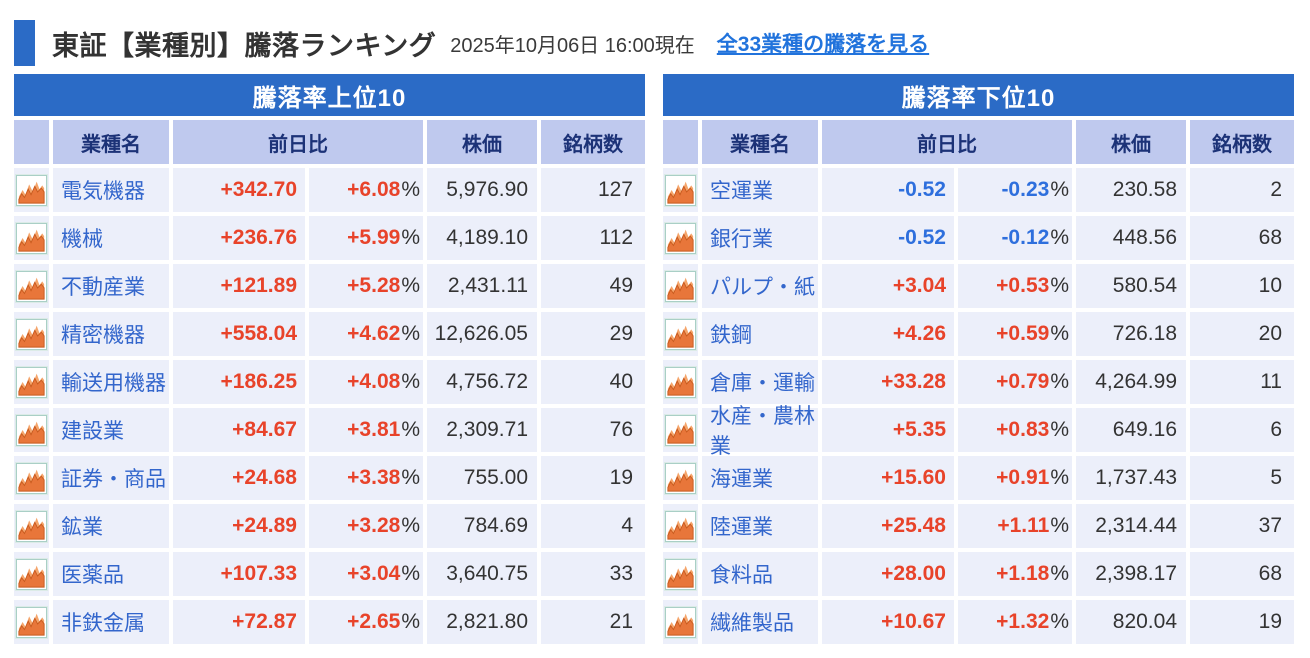  Describe the element at coordinates (374, 333) in the screenshot. I see `change-percent-value: +4.62` at that location.